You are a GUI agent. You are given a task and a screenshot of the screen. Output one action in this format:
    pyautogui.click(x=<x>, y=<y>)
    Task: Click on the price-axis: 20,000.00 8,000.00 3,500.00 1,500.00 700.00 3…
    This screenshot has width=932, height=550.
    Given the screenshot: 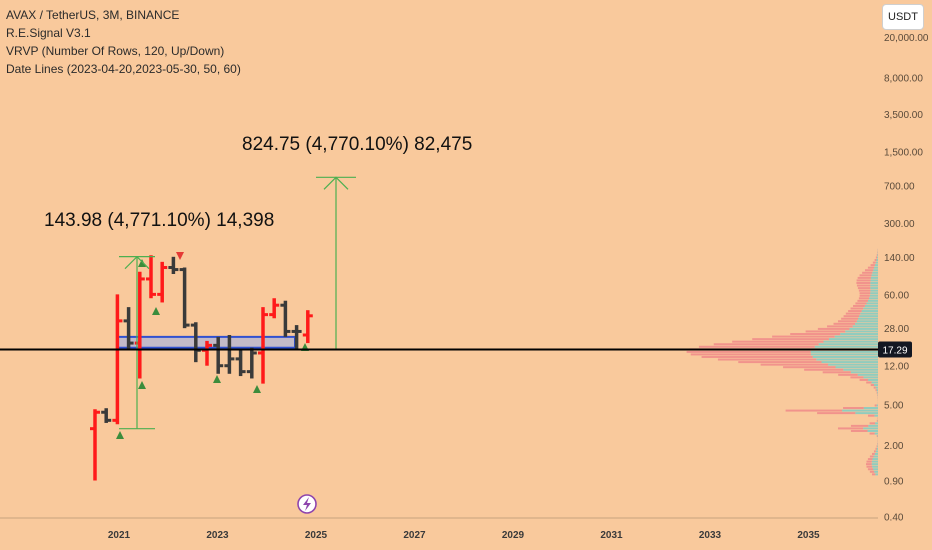 What is the action you would take?
    pyautogui.click(x=903, y=278)
    